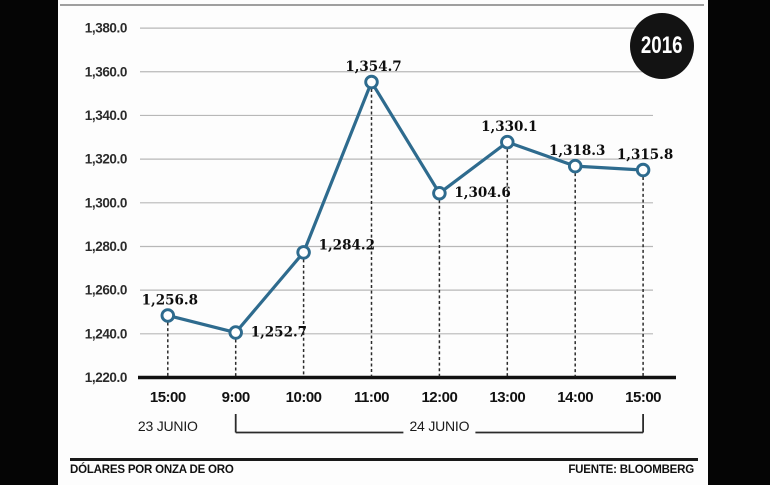  I want to click on y-tick-label: 1,360.0, so click(106, 71).